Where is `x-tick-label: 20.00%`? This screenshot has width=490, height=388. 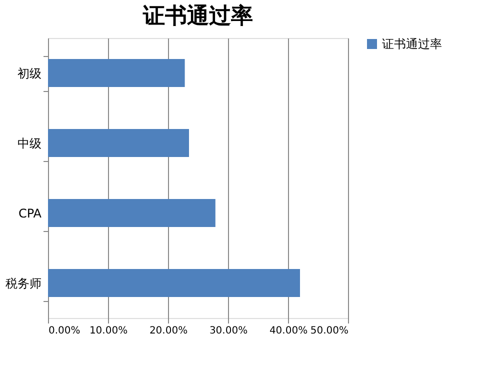 x-tick-label: 20.00% is located at coordinates (168, 331).